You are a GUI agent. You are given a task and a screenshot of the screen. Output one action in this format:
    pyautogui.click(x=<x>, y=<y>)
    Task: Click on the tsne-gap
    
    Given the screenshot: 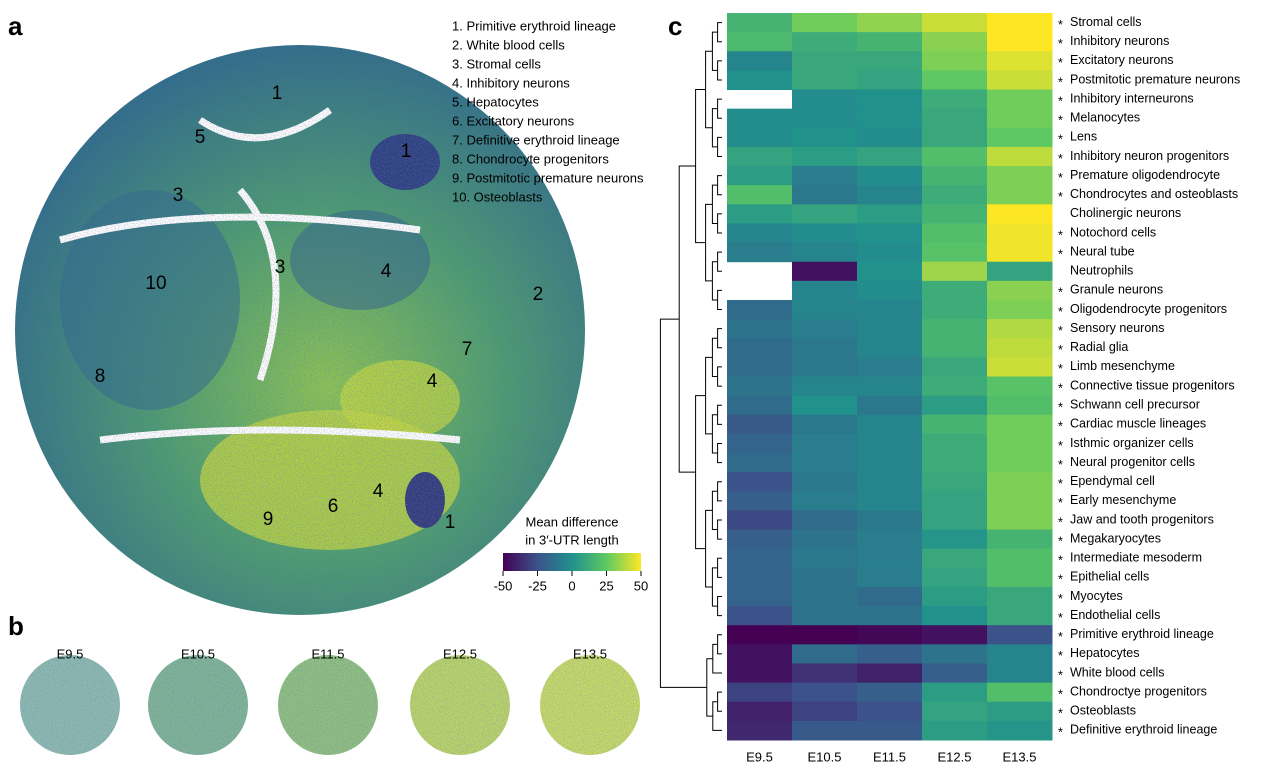 What is the action you would take?
    pyautogui.click(x=260, y=275)
    